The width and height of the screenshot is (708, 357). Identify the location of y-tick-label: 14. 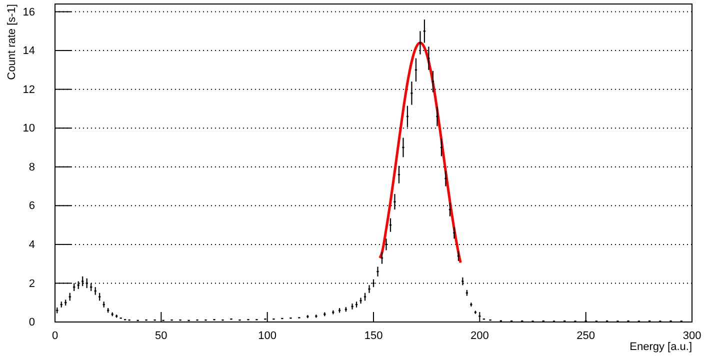
(28, 51).